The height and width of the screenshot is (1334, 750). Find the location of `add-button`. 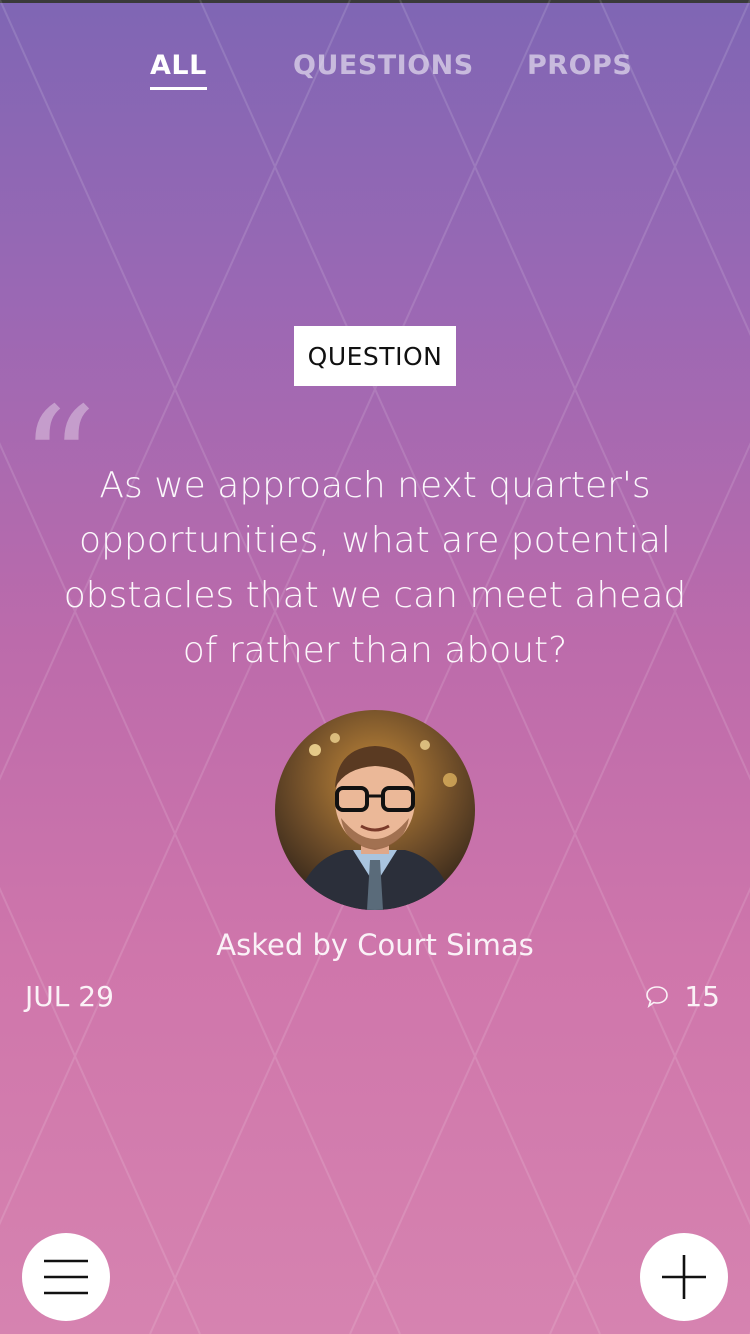

add-button is located at coordinates (684, 1277).